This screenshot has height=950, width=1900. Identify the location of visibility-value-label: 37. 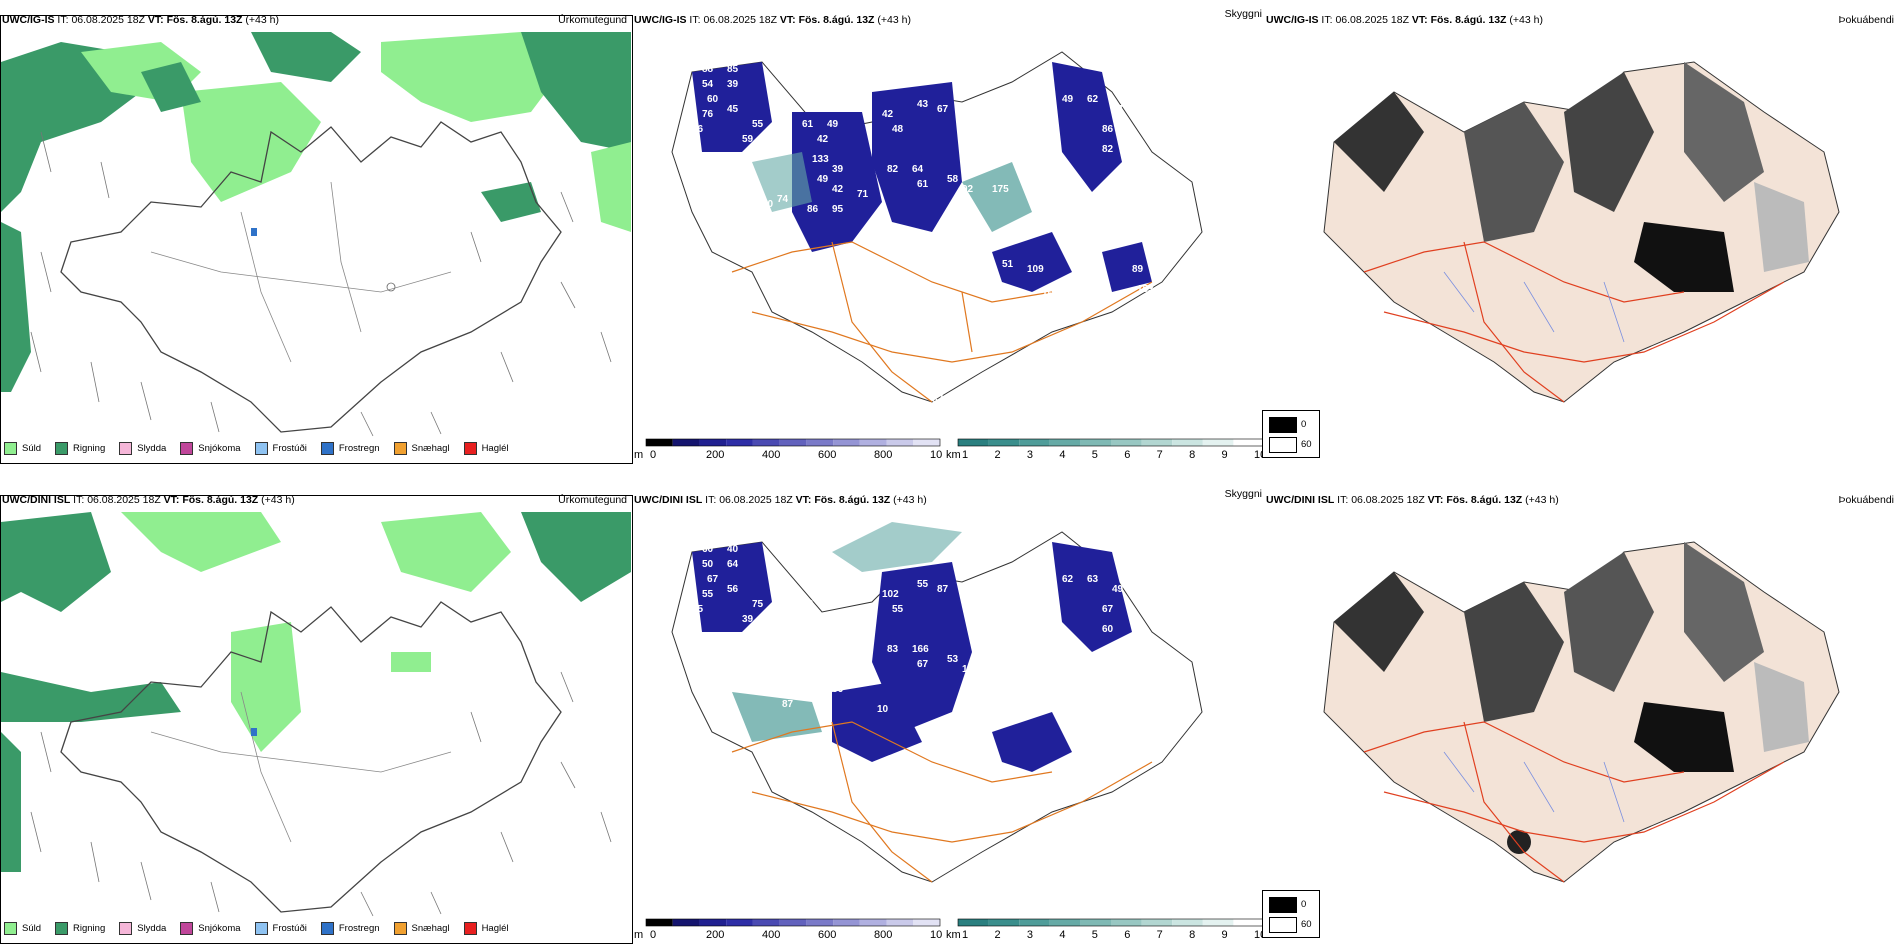
(938, 399).